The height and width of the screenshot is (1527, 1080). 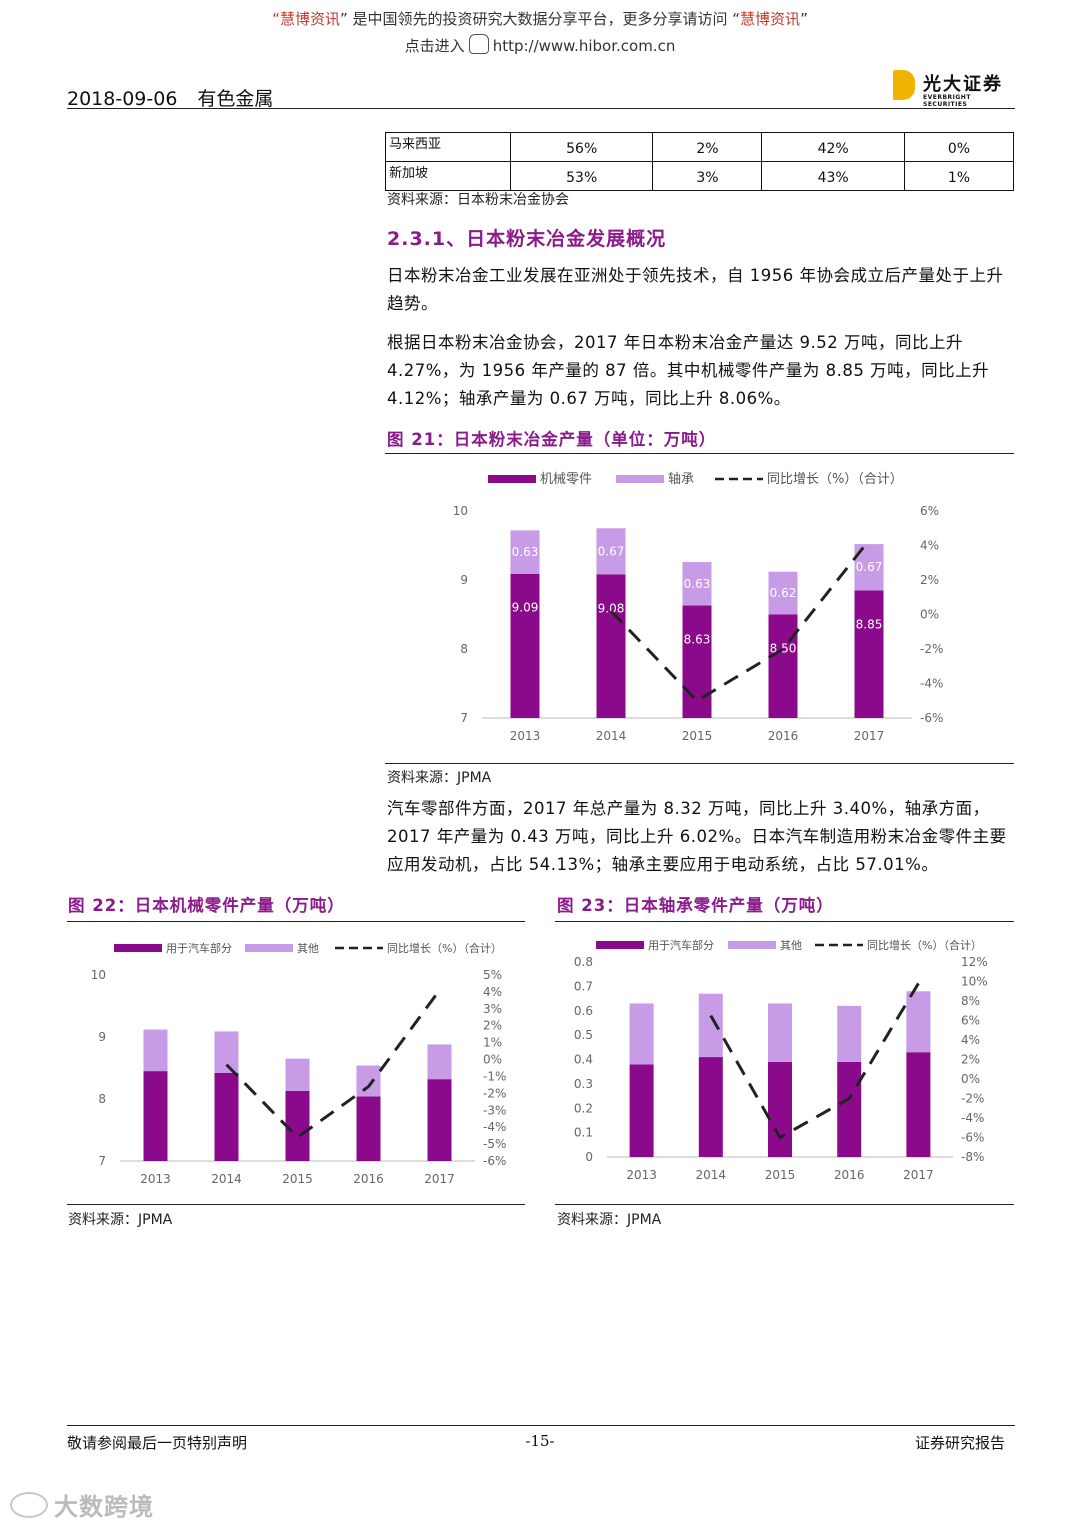 What do you see at coordinates (581, 176) in the screenshot?
I see `table-cell: 53%` at bounding box center [581, 176].